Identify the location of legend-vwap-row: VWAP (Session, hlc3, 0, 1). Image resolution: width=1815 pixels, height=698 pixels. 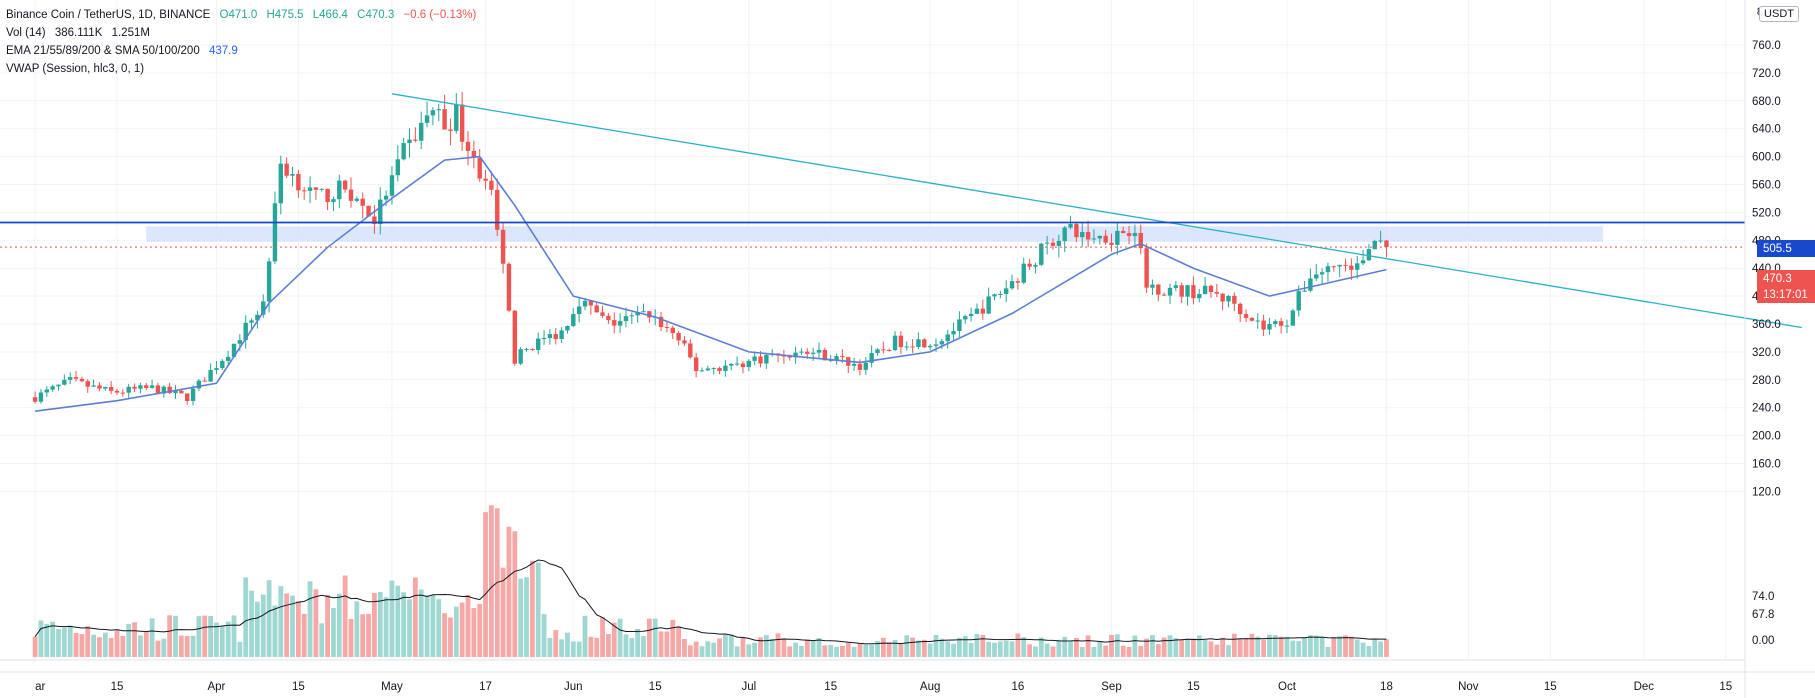
(241, 69).